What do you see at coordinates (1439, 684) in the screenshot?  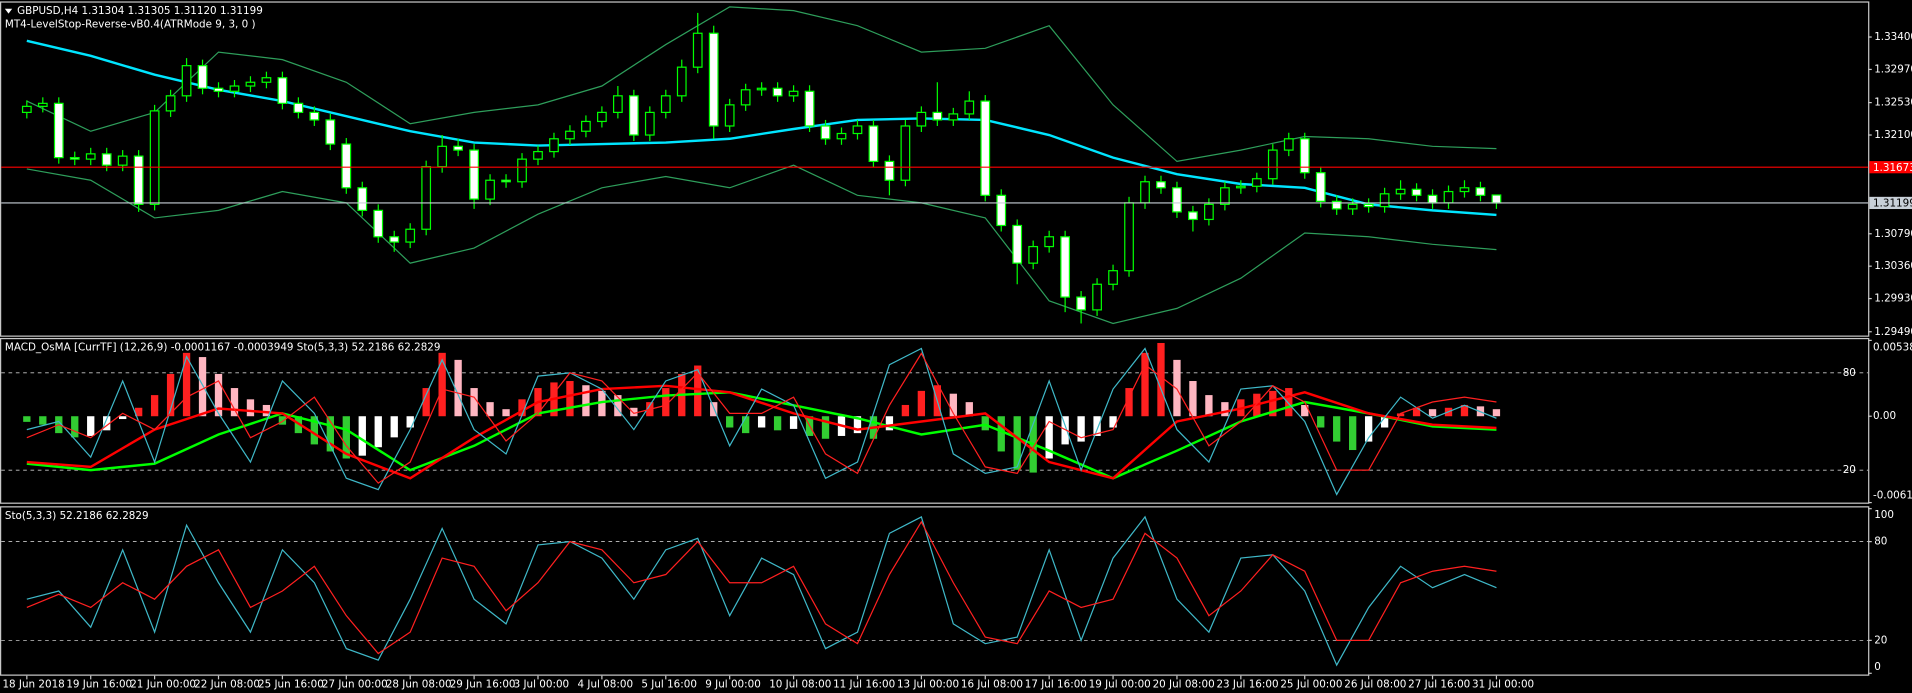 I see `x-tick-label: 27 Jul 16:00` at bounding box center [1439, 684].